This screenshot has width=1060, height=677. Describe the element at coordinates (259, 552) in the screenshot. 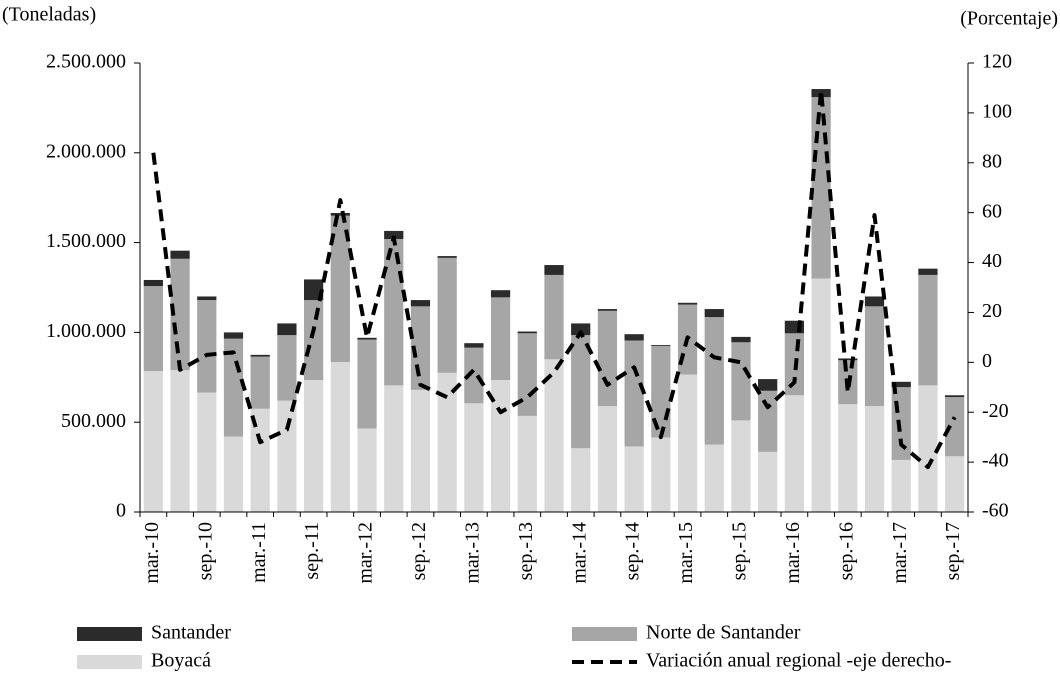

I see `x-tick-label: mar.-11` at that location.